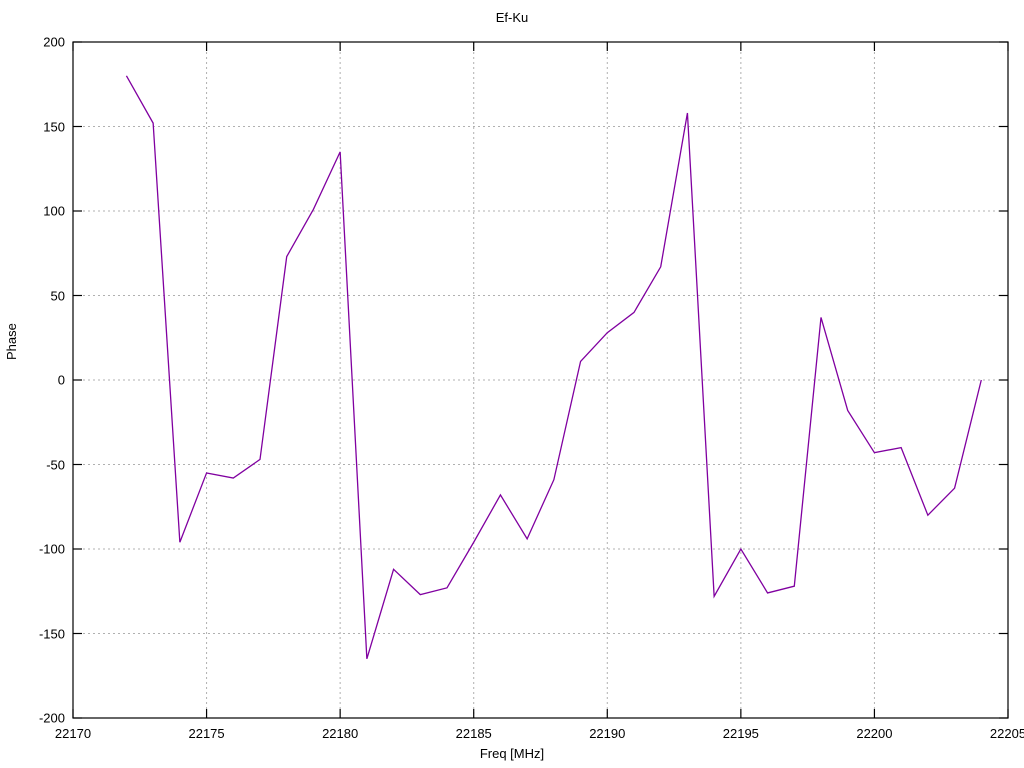 This screenshot has height=768, width=1024. I want to click on y-tick-label: -100, so click(51, 549).